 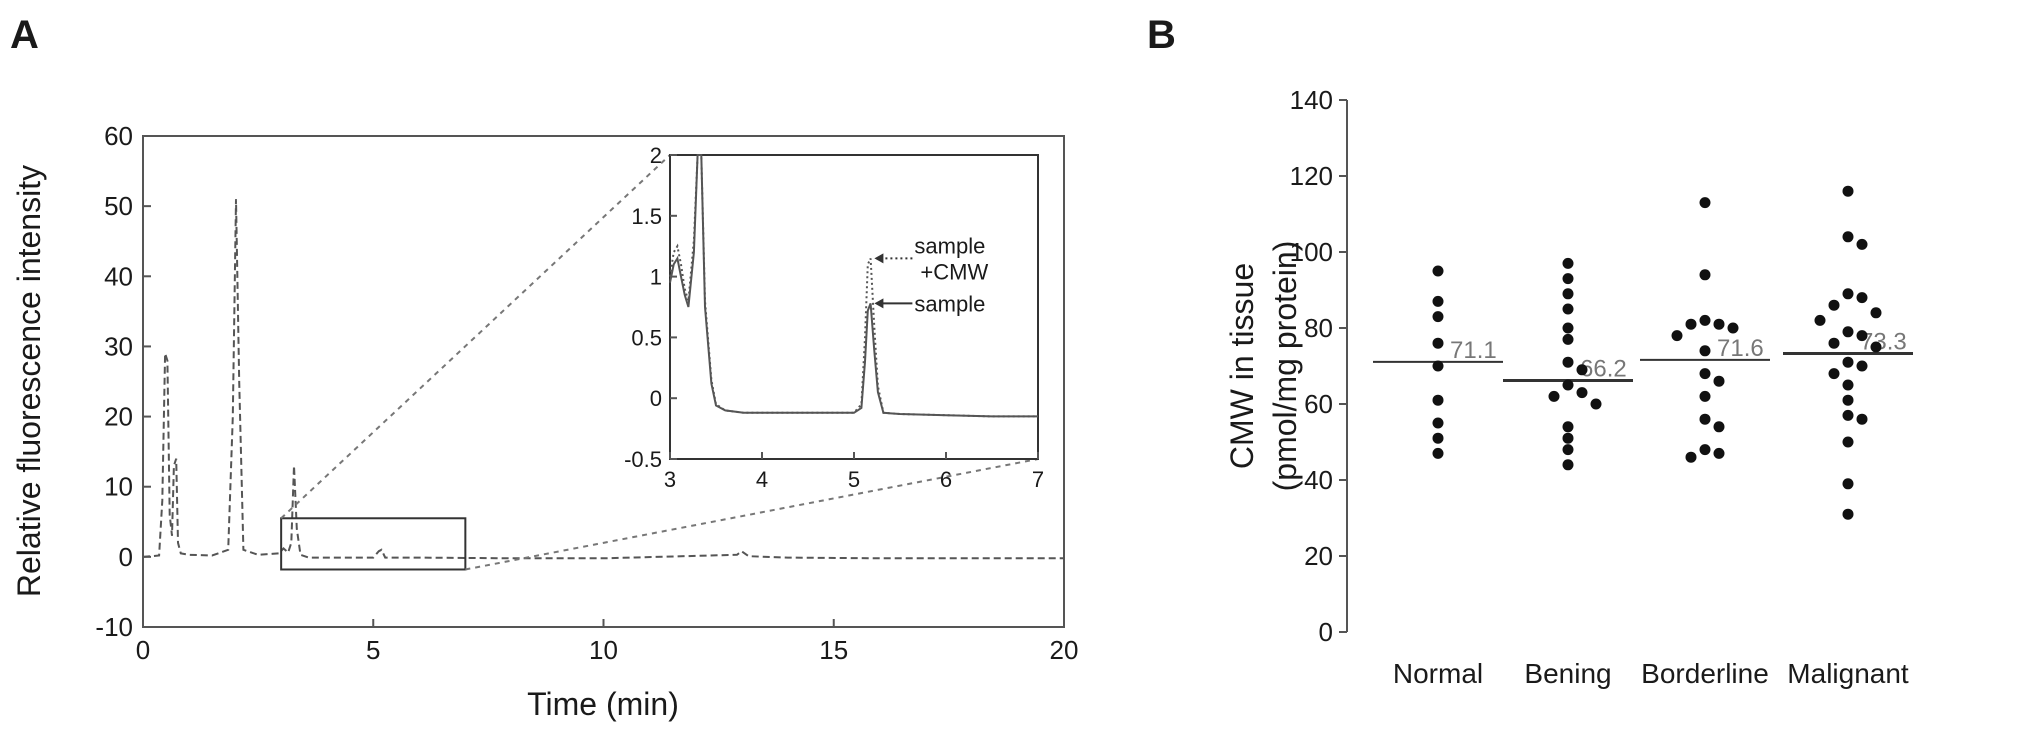 What do you see at coordinates (1242, 366) in the screenshot?
I see `panel-b-y-axis-title-line-1: CMW in tissue` at bounding box center [1242, 366].